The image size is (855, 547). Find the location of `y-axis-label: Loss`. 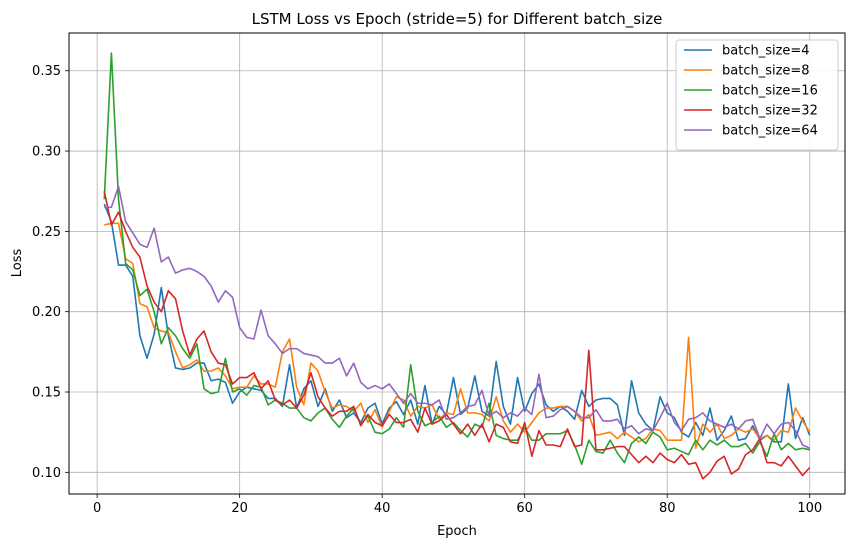

y-axis-label: Loss is located at coordinates (17, 263).